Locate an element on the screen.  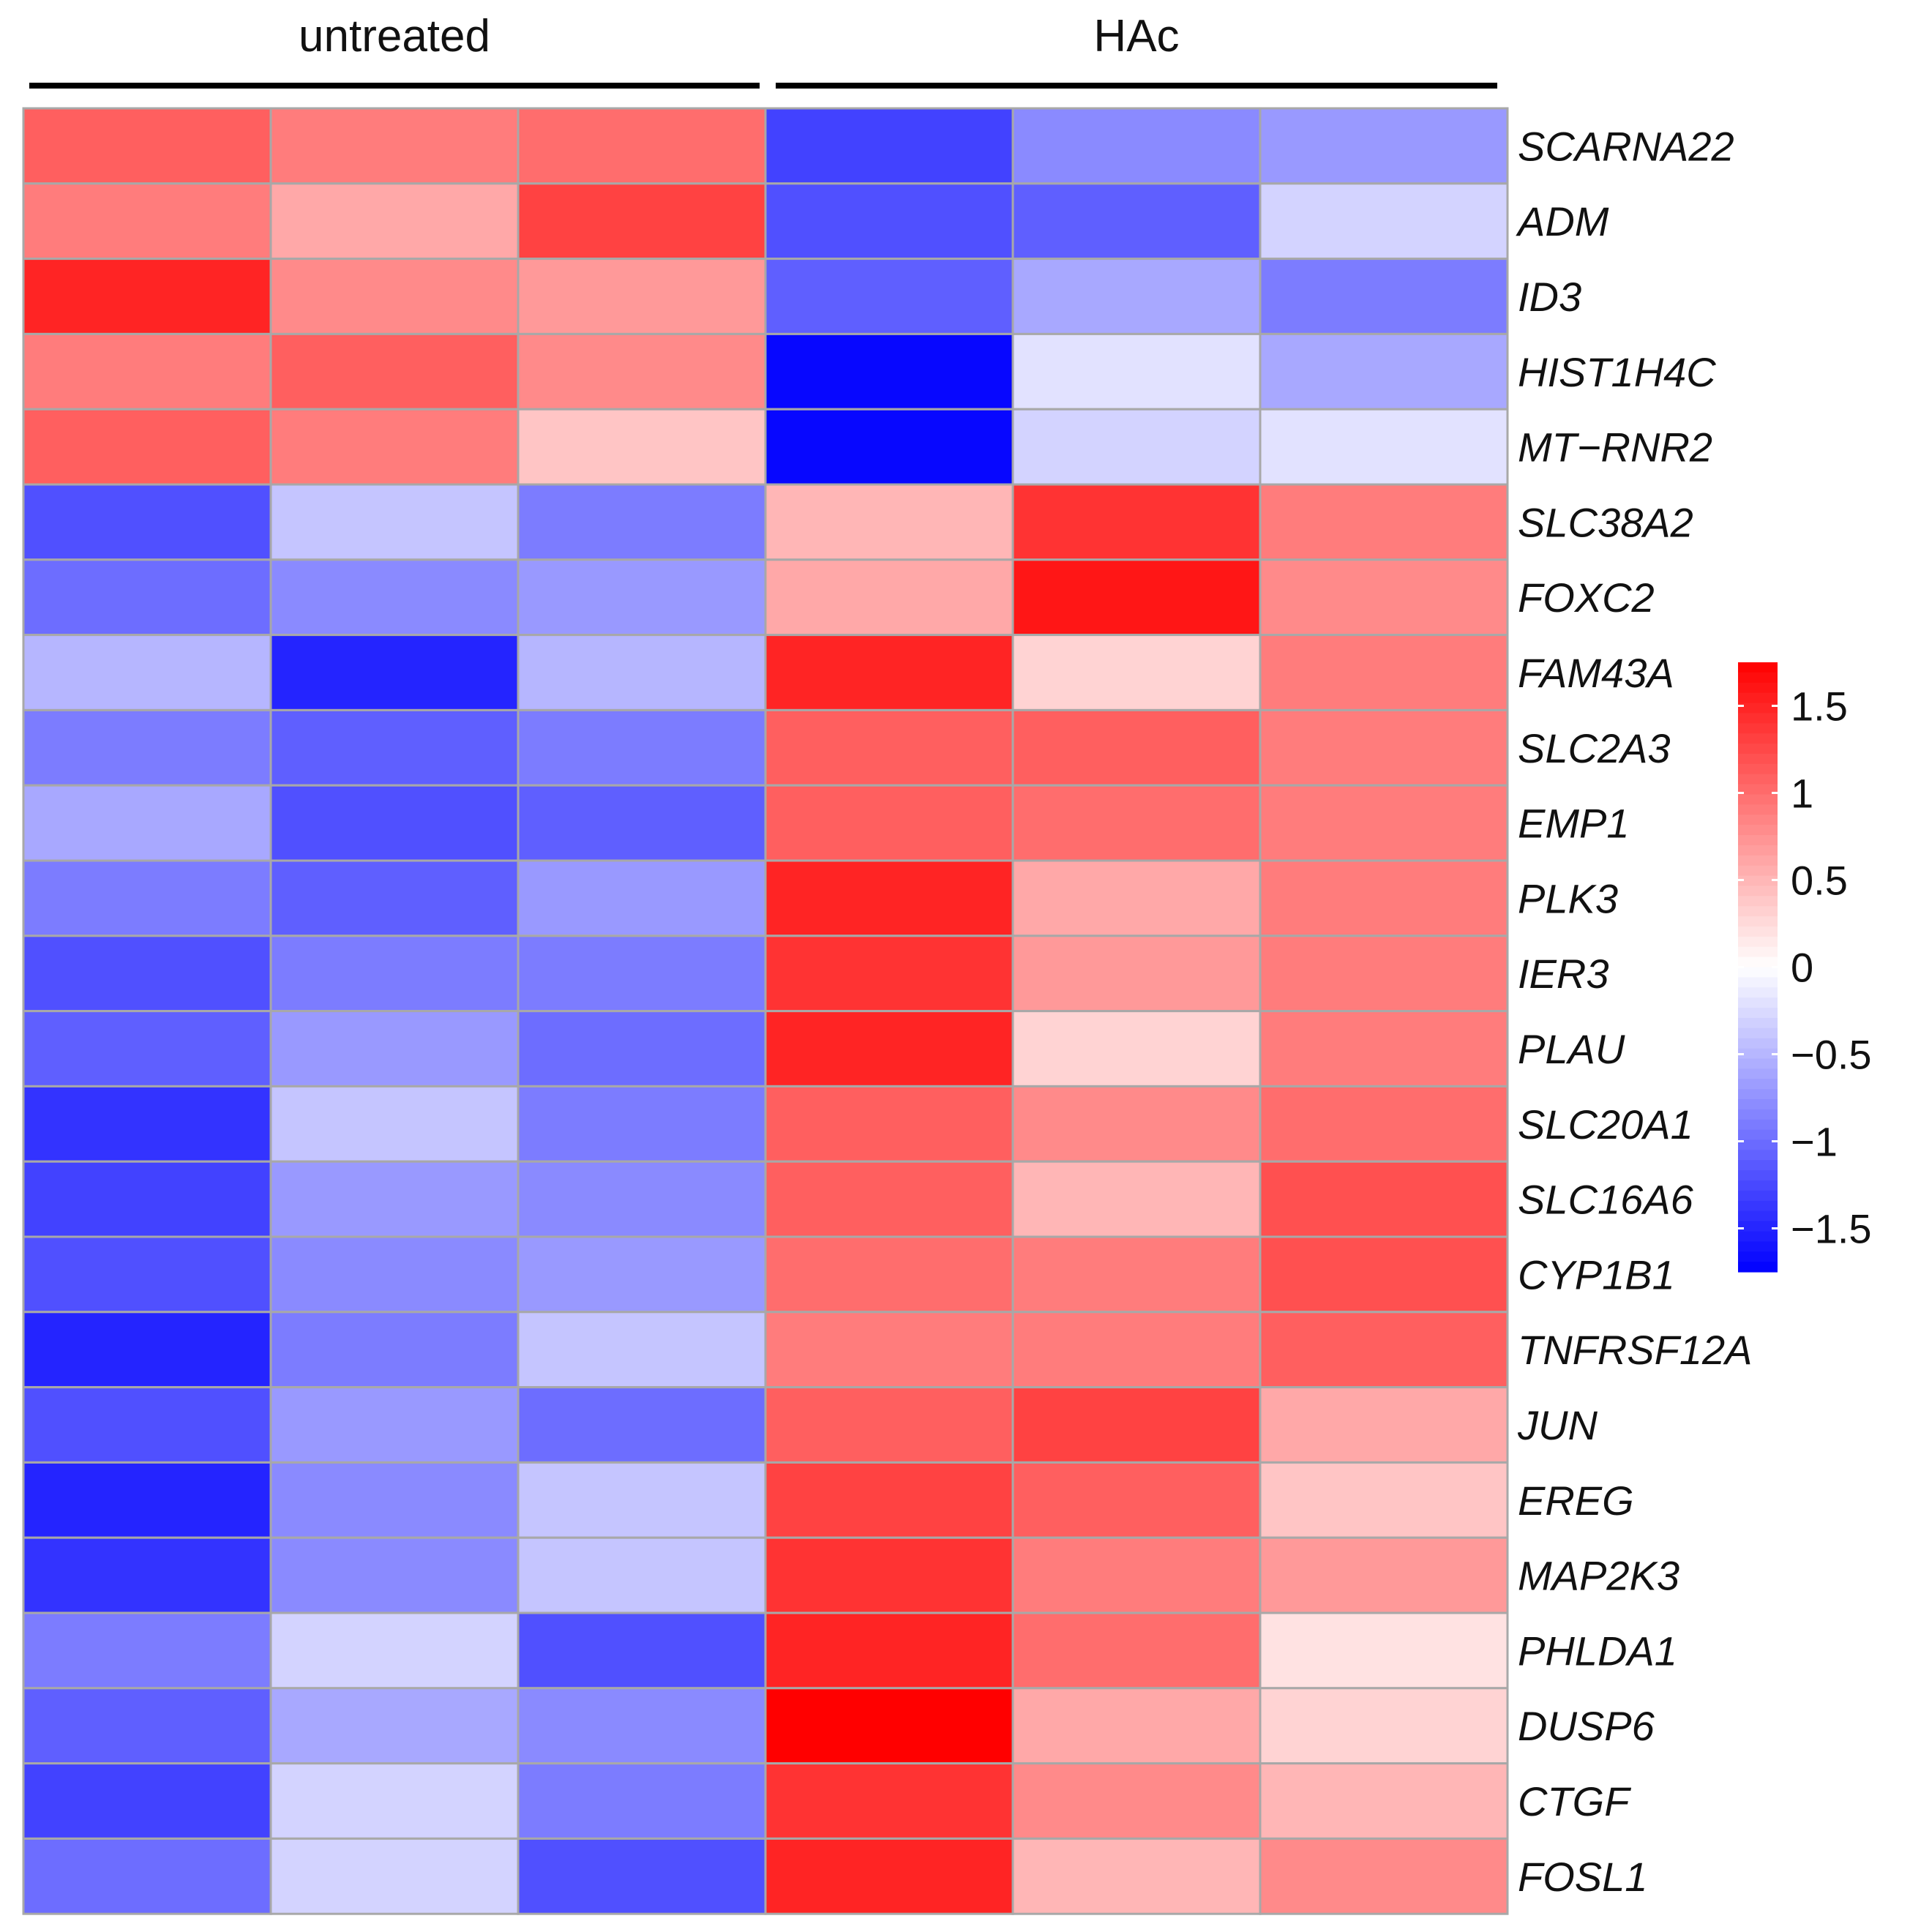
row-label: IER3 is located at coordinates (1563, 974).